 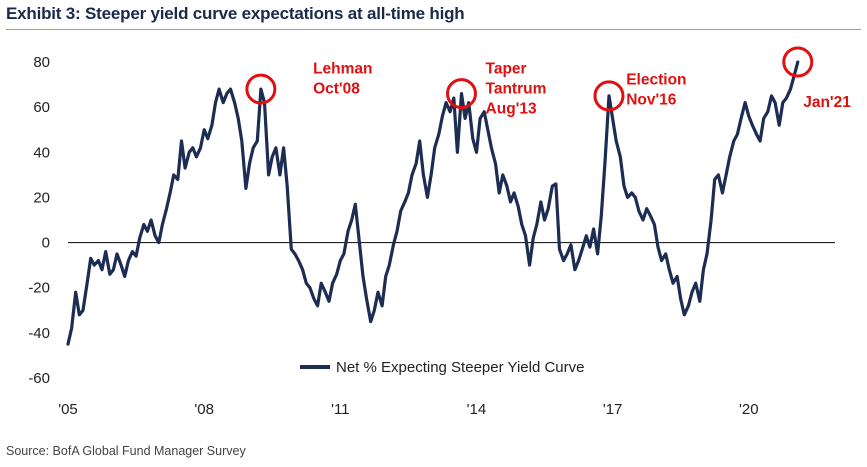 What do you see at coordinates (340, 409) in the screenshot?
I see `x-tick-label: '11` at bounding box center [340, 409].